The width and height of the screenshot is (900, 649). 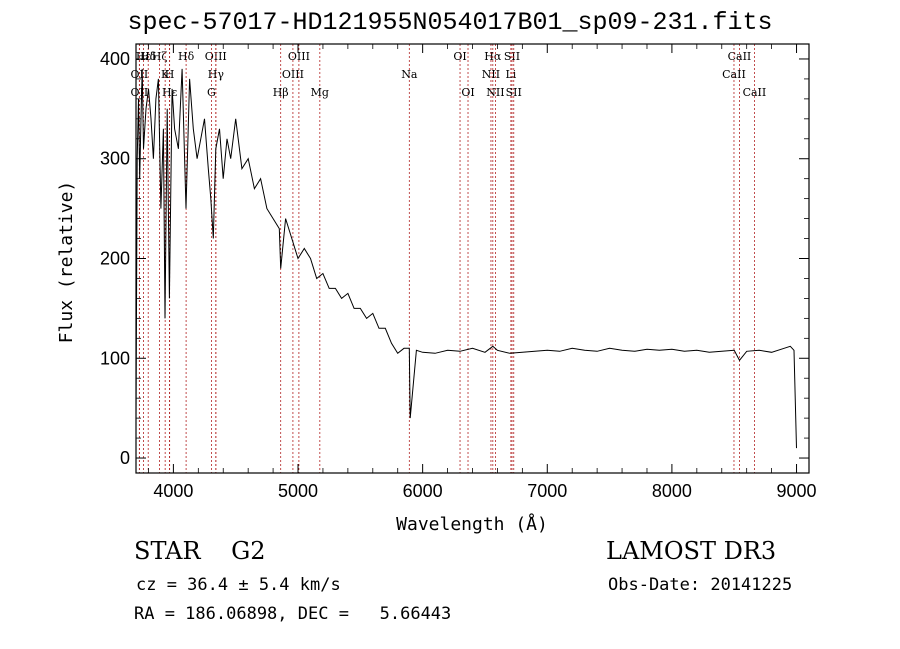 I want to click on line-marker-label: Hα, so click(x=493, y=56).